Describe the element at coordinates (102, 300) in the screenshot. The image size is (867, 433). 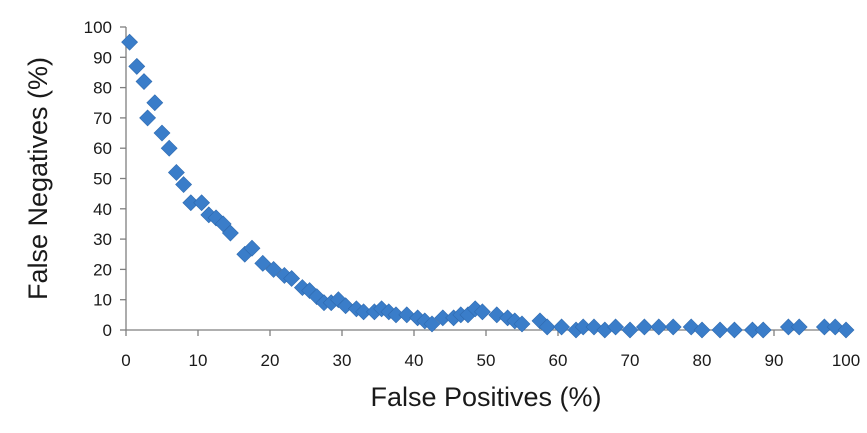
I see `y-tick-label: 10` at that location.